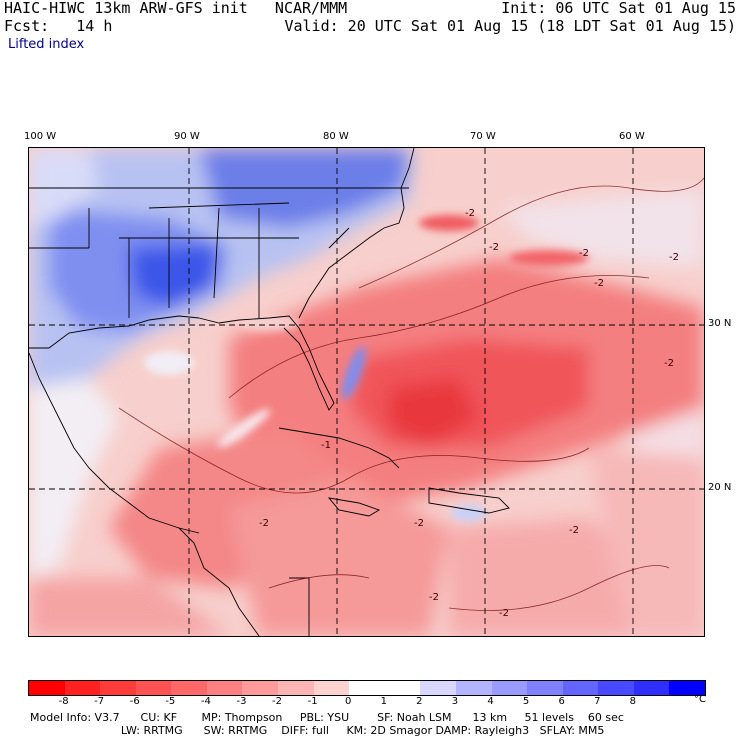 The height and width of the screenshot is (740, 740). Describe the element at coordinates (419, 701) in the screenshot. I see `colorbar-tick-label: 2` at that location.